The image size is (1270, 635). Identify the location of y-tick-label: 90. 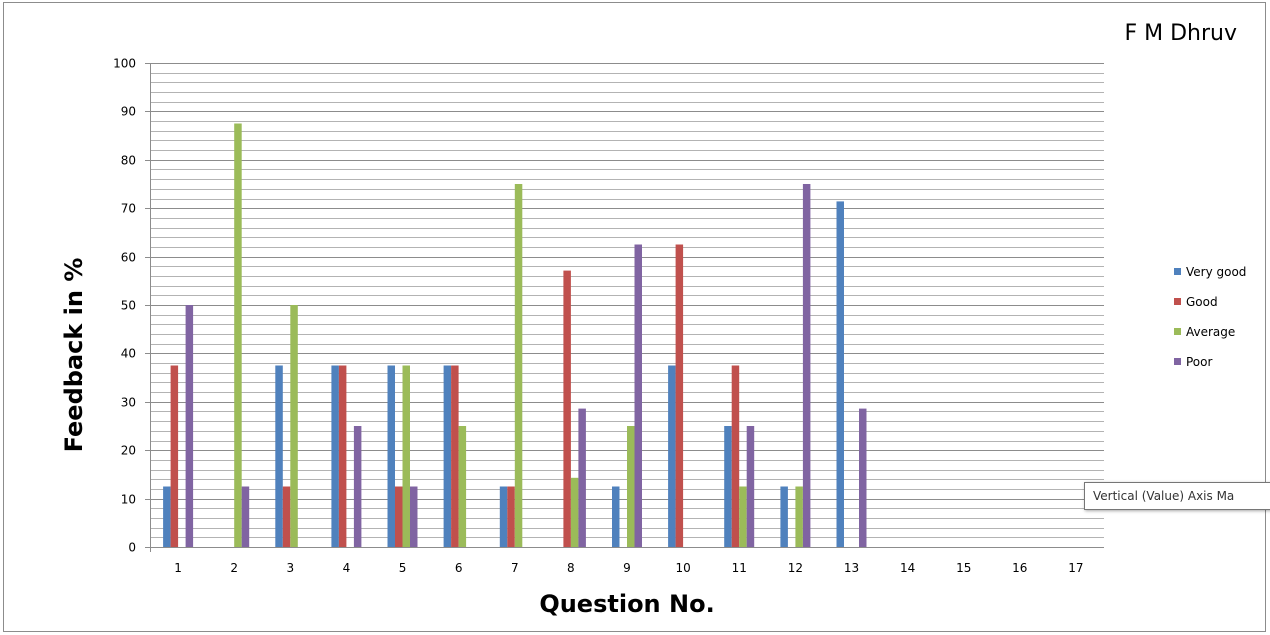
(128, 112).